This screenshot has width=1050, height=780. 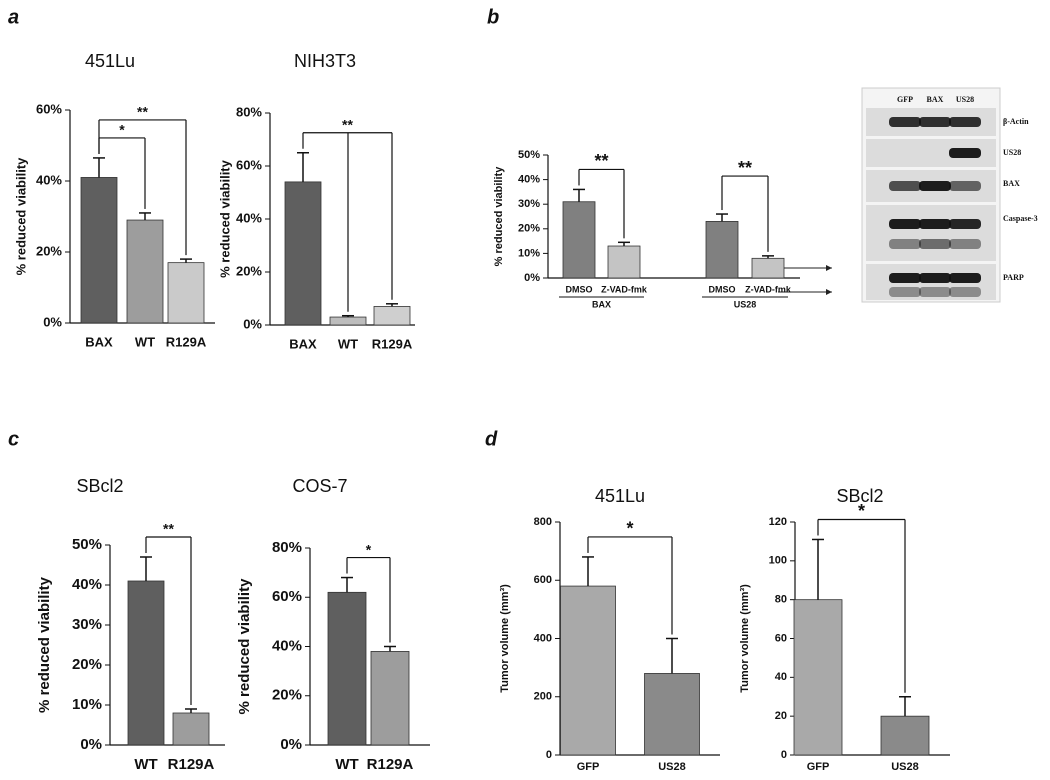 What do you see at coordinates (624, 289) in the screenshot?
I see `x-tick-label: Z-VAD-fmk` at bounding box center [624, 289].